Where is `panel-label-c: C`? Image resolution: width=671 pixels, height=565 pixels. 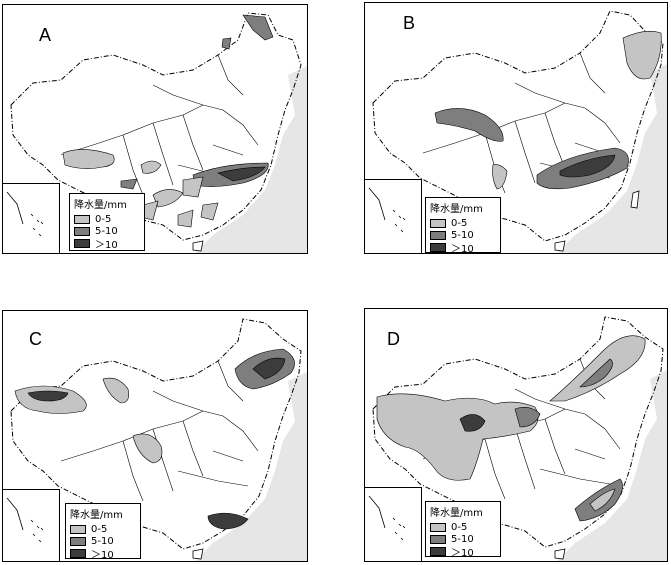
panel-label-c: C is located at coordinates (35, 339).